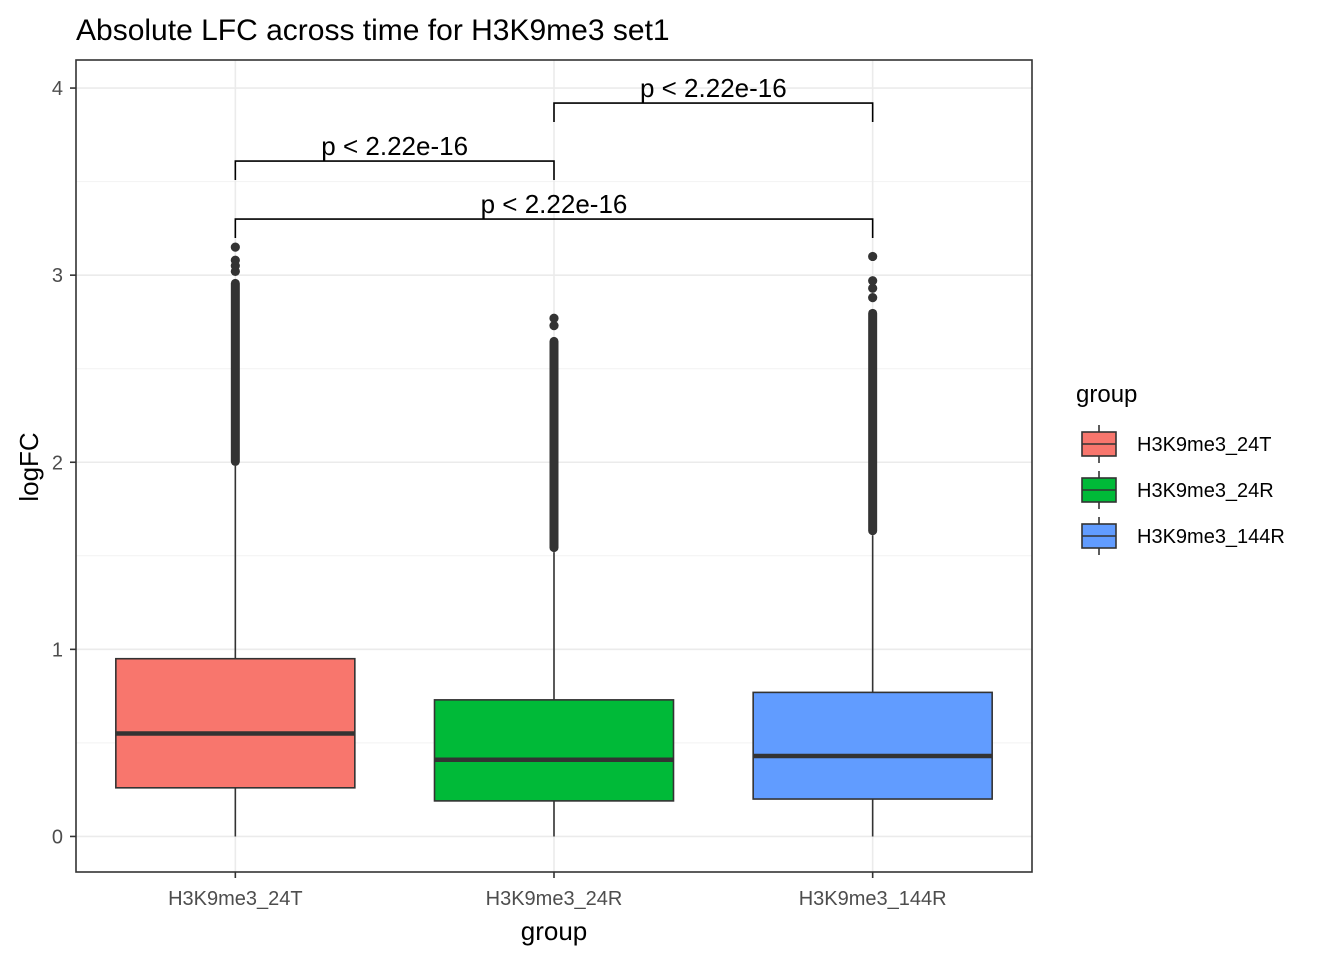 Image resolution: width=1344 pixels, height=960 pixels. What do you see at coordinates (57, 837) in the screenshot?
I see `y-tick-label: 0` at bounding box center [57, 837].